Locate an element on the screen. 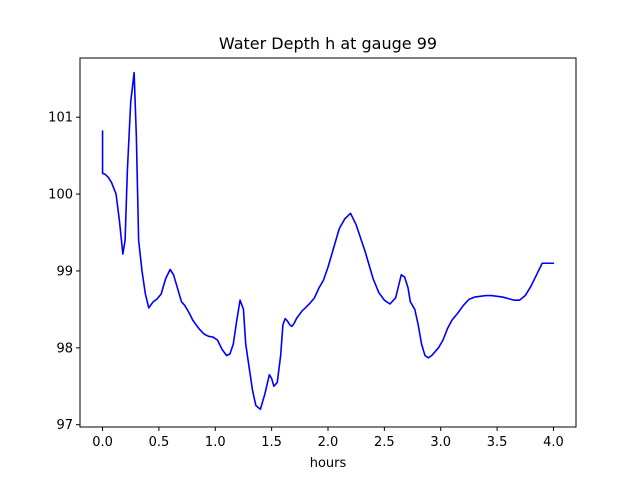  x-tick-label: 3.0 is located at coordinates (440, 442).